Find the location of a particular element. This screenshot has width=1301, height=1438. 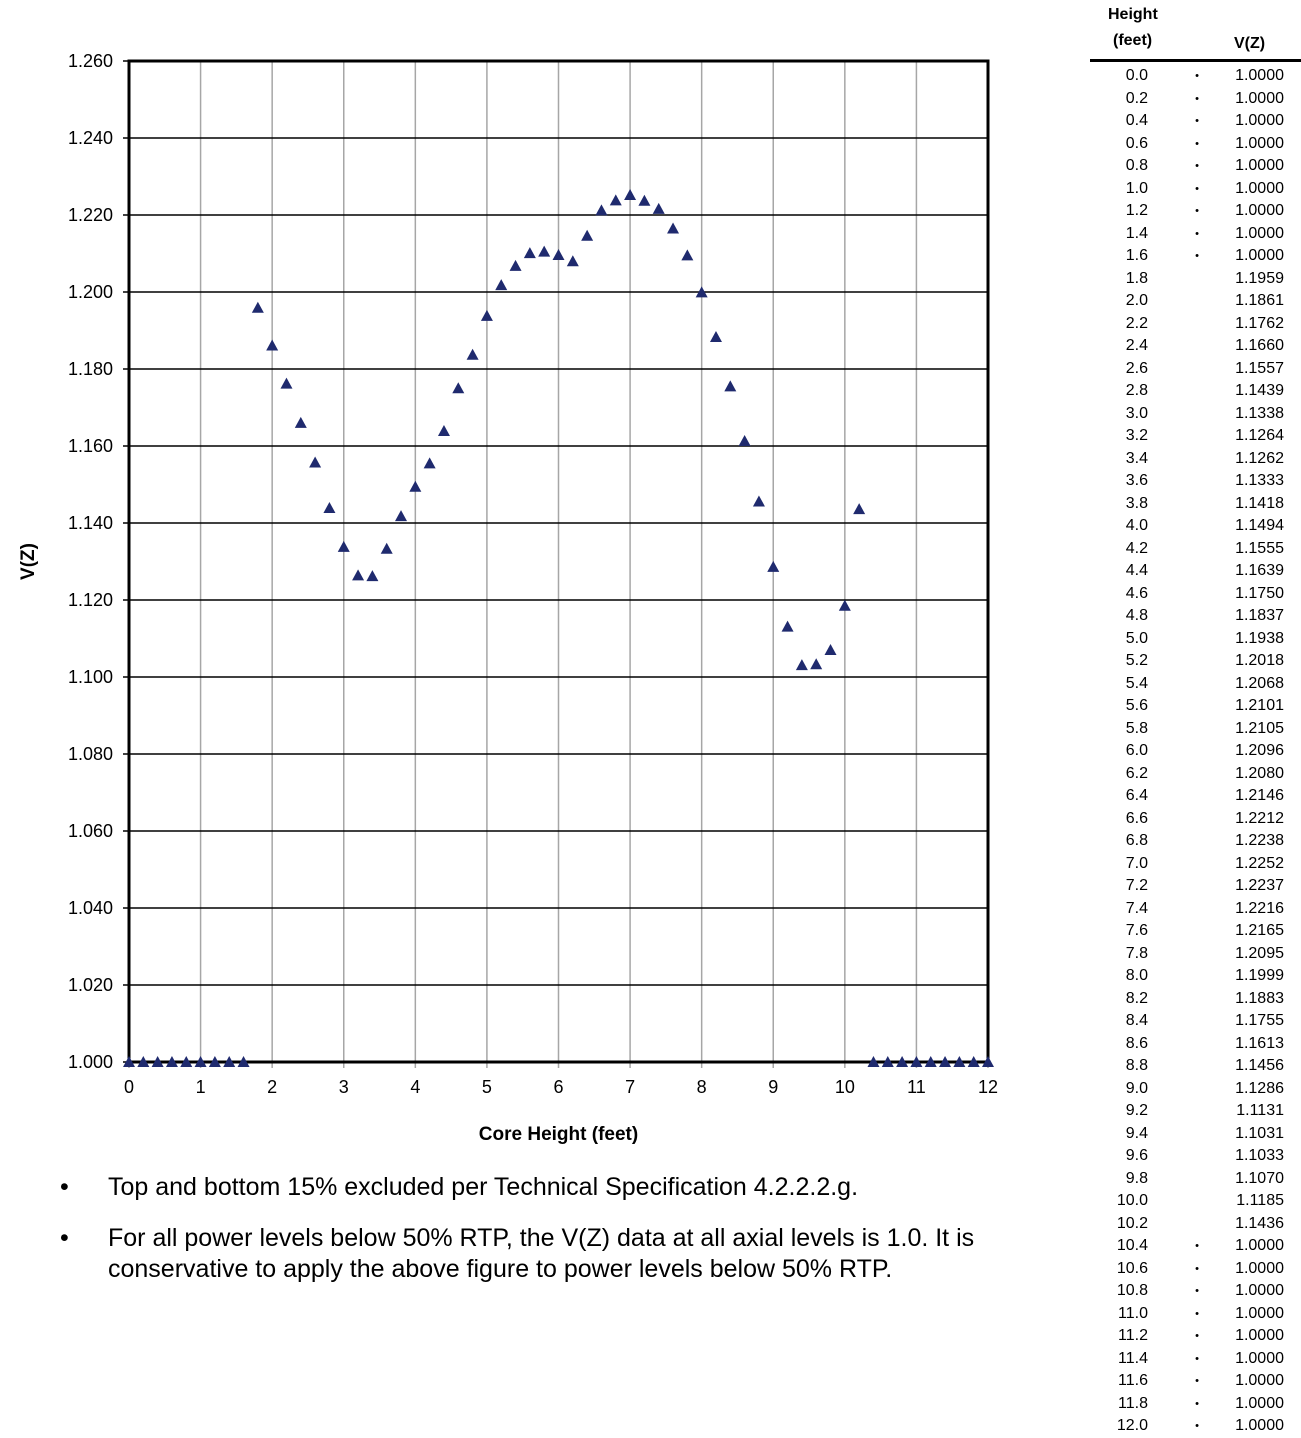

table-cell-vz: 1.1755 is located at coordinates (1259, 1020).